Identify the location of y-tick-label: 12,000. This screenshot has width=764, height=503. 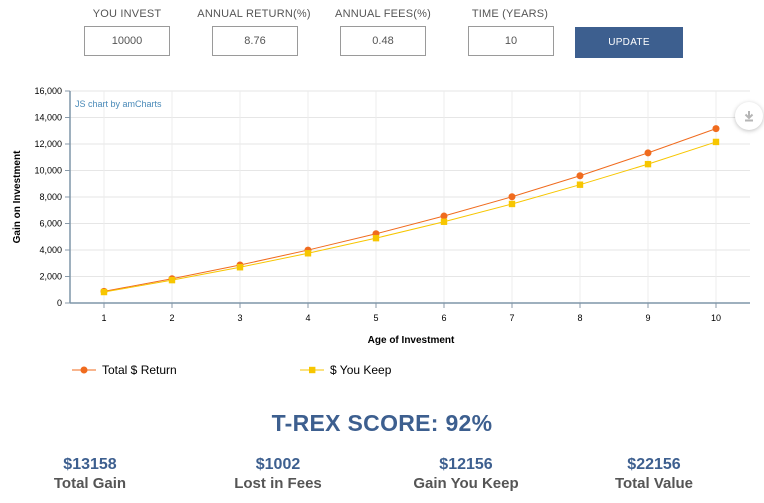
(48, 144).